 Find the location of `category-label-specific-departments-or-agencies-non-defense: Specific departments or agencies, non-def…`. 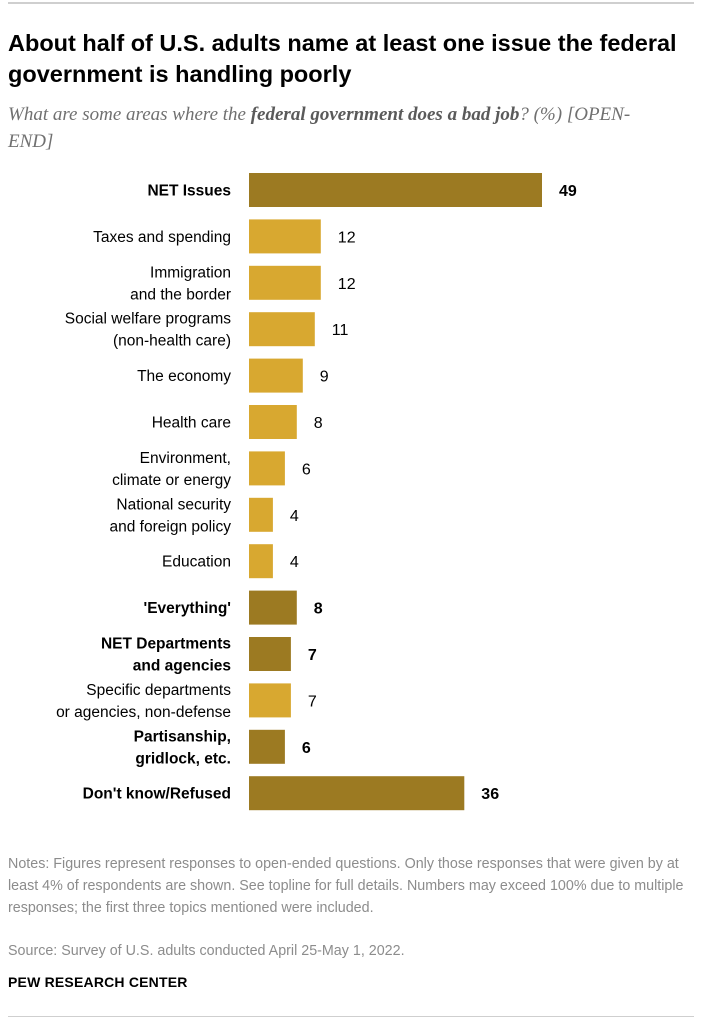

category-label-specific-departments-or-agencies-non-defense: Specific departments or agencies, non-def… is located at coordinates (143, 701).